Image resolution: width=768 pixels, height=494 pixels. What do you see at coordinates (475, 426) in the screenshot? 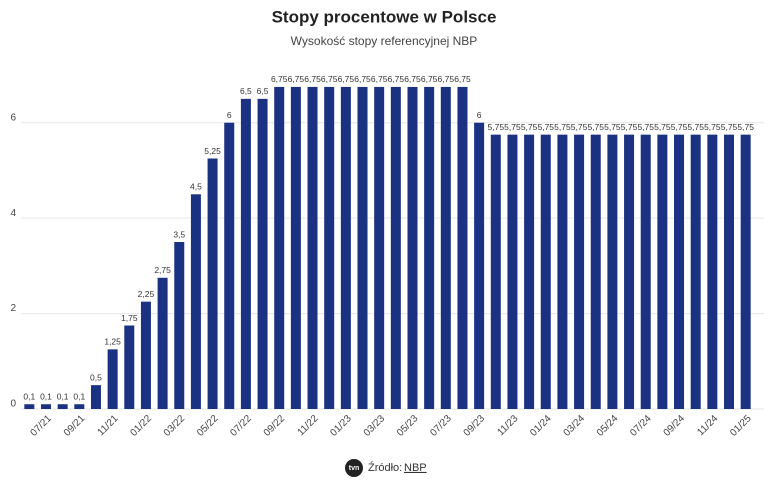
I see `x-tick-label: 09/23` at bounding box center [475, 426].